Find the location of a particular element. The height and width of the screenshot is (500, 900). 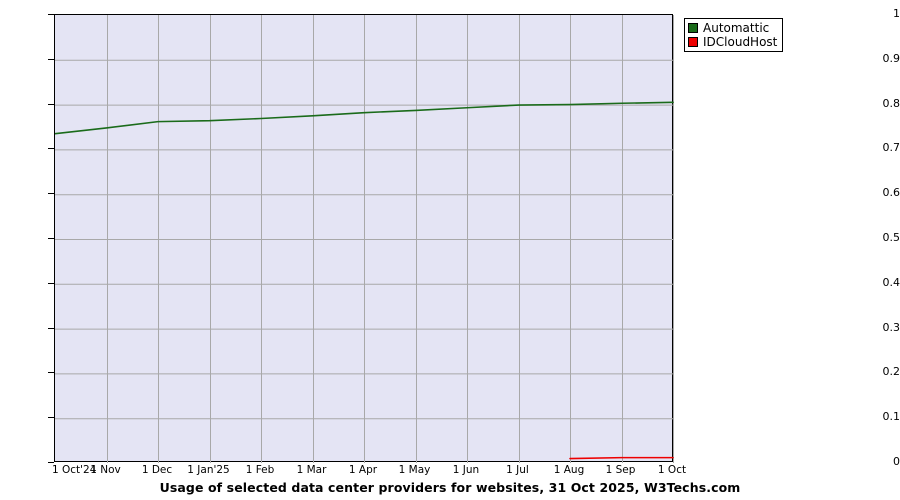

x-axis-label: 1 Jan'25 is located at coordinates (208, 470).